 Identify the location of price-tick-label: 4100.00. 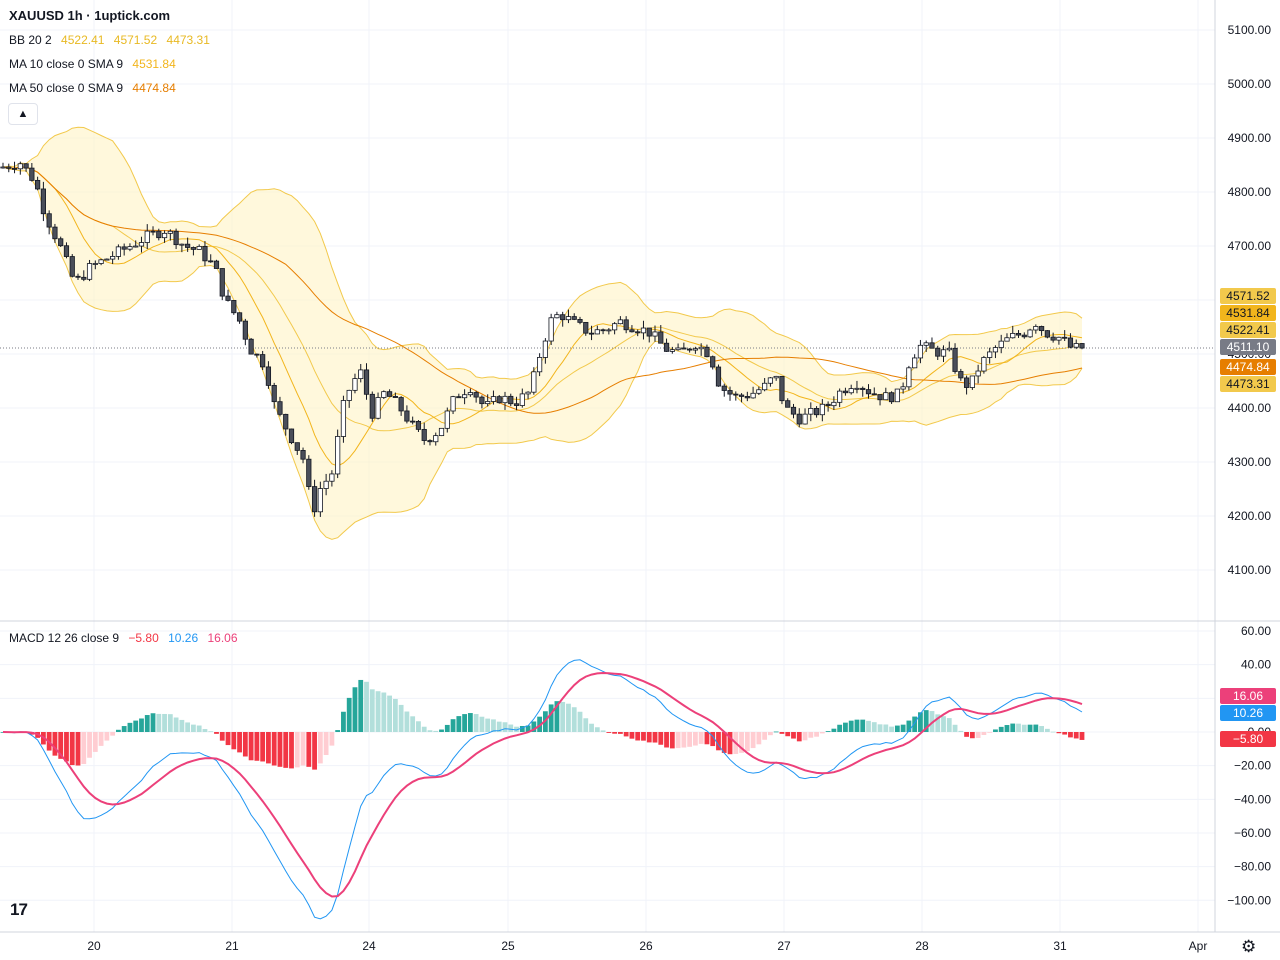
(1250, 570).